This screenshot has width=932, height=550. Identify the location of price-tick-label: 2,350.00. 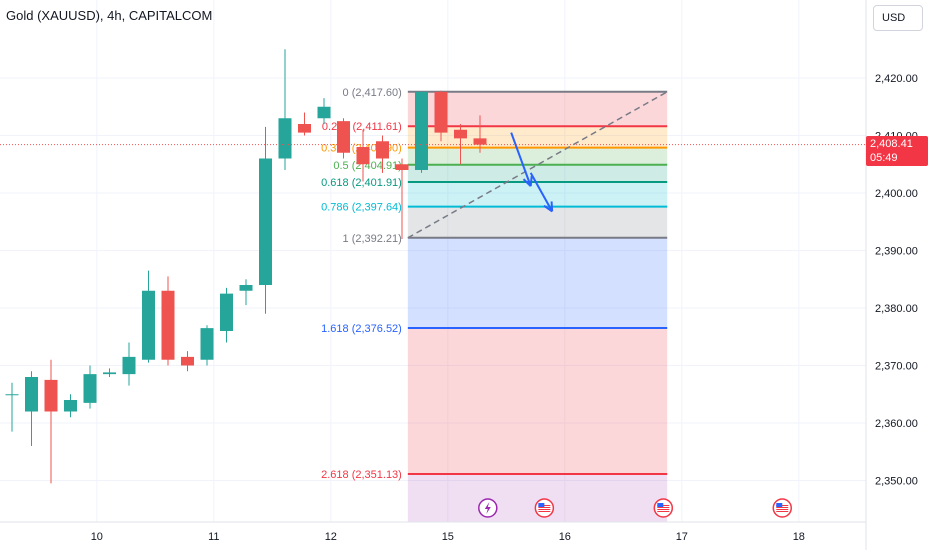
(896, 482).